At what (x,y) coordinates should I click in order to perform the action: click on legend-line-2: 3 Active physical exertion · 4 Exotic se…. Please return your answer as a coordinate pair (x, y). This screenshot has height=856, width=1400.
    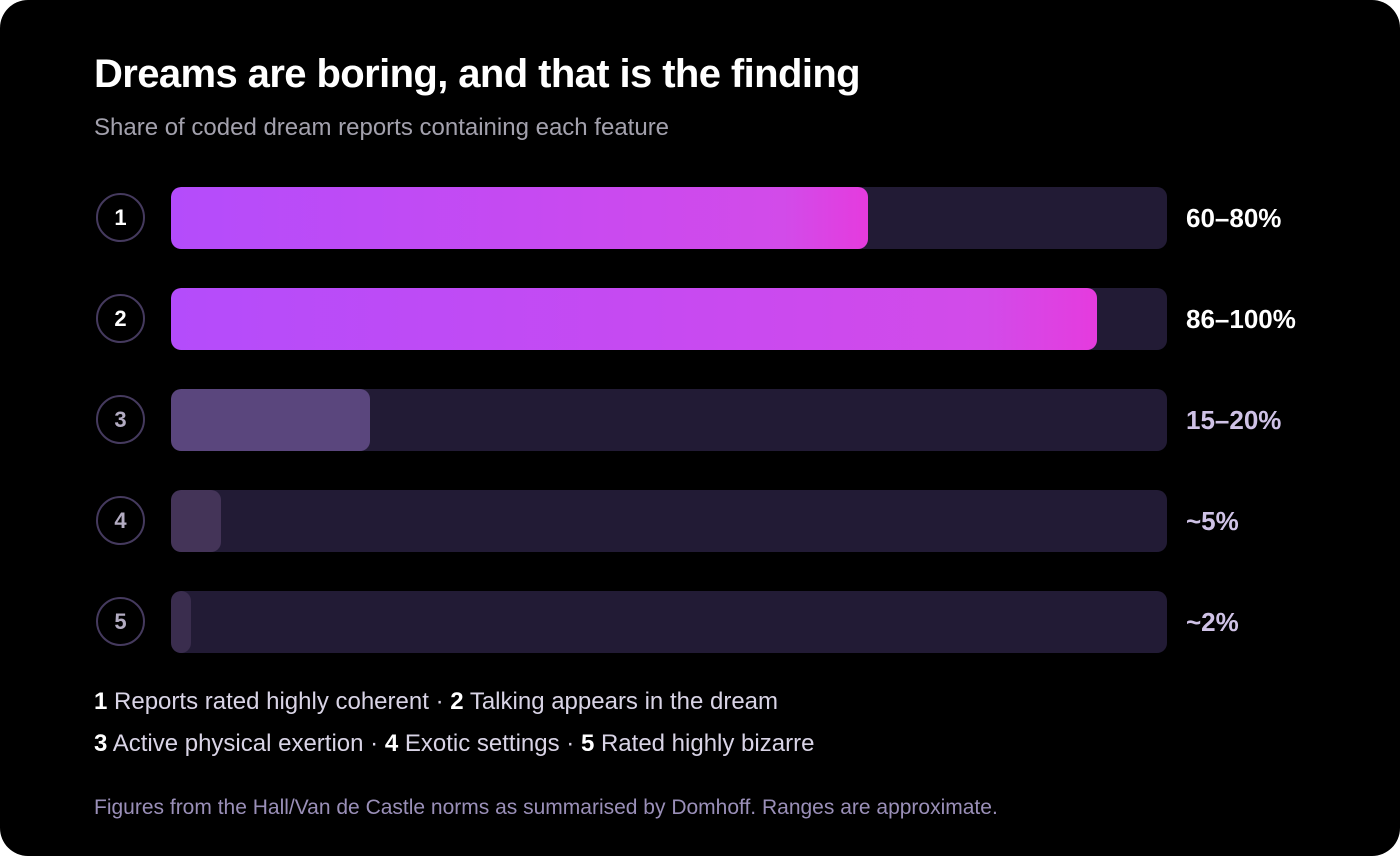
    Looking at the image, I should click on (454, 744).